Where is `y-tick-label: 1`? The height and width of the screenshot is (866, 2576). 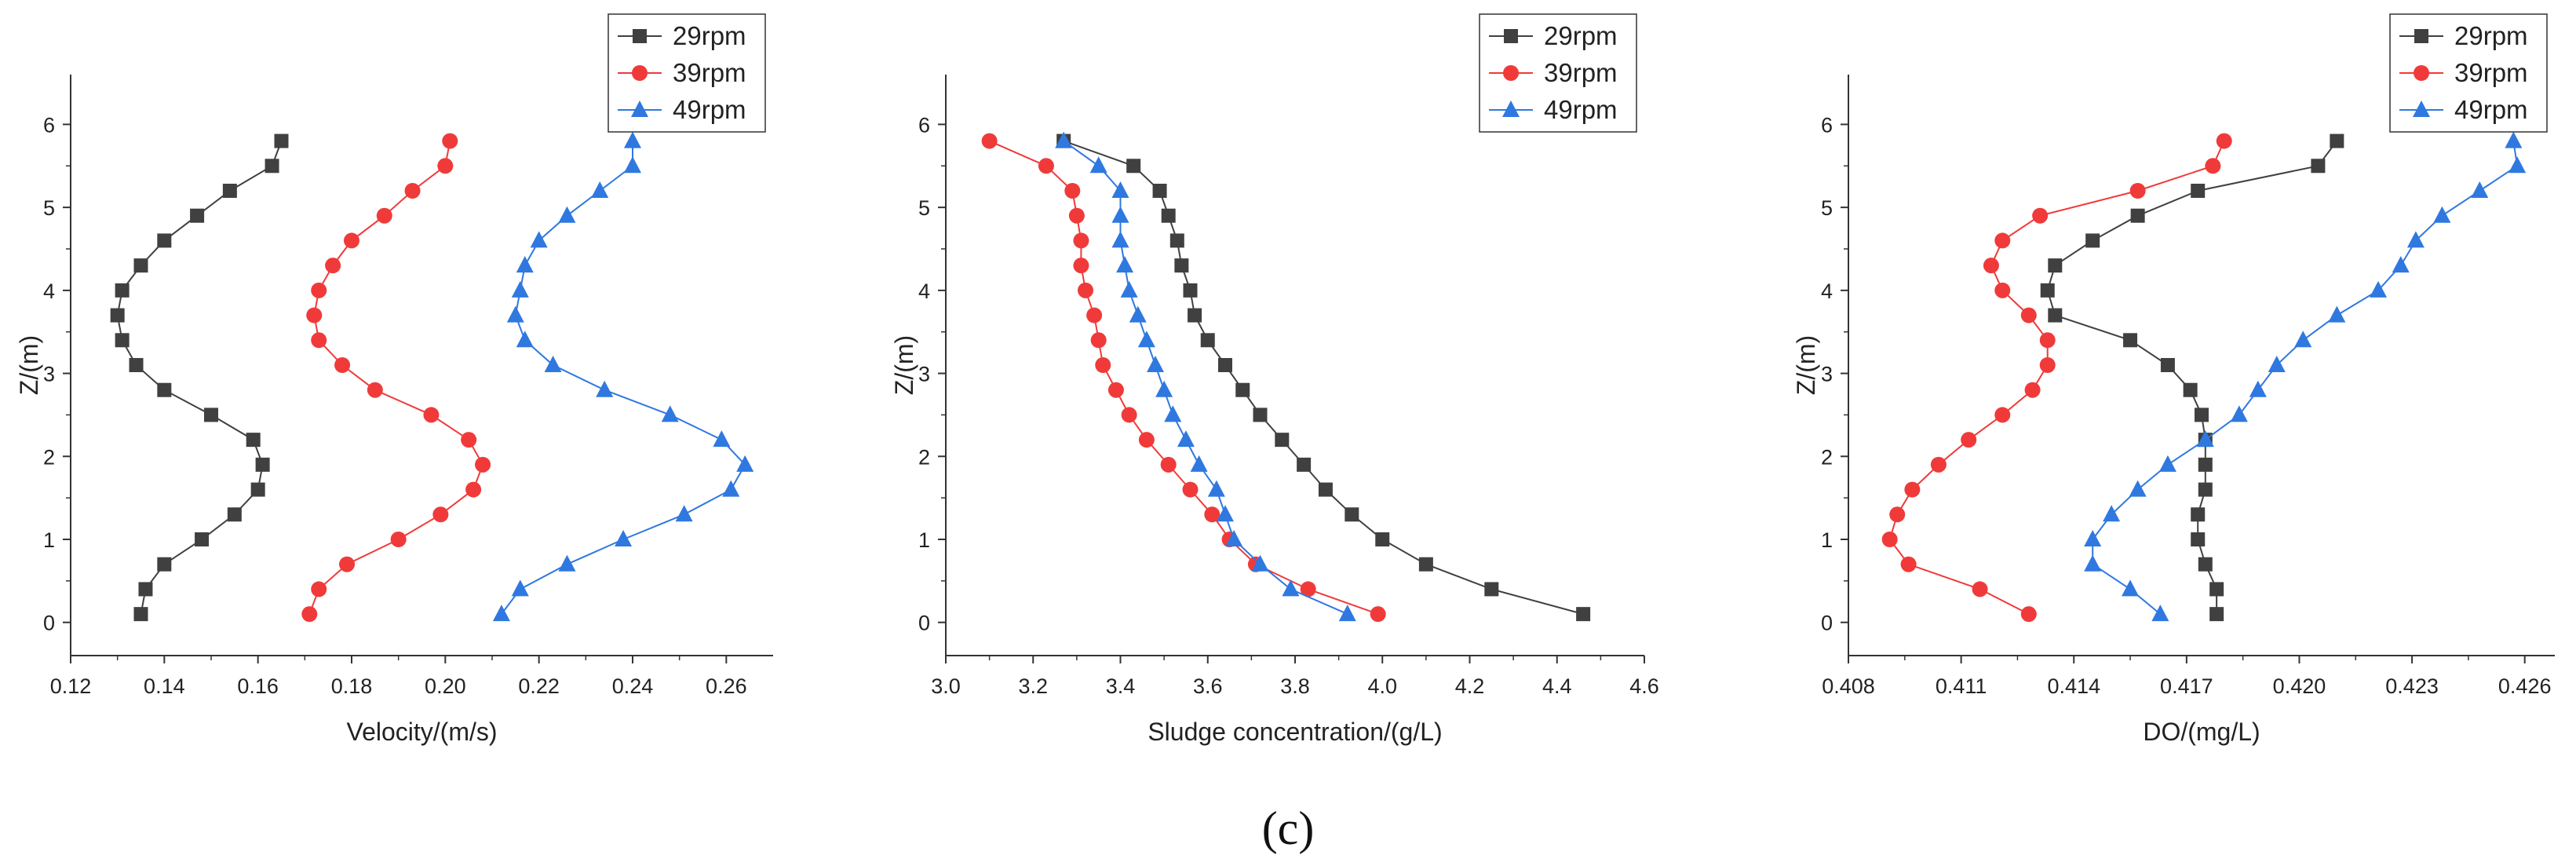 y-tick-label: 1 is located at coordinates (49, 540).